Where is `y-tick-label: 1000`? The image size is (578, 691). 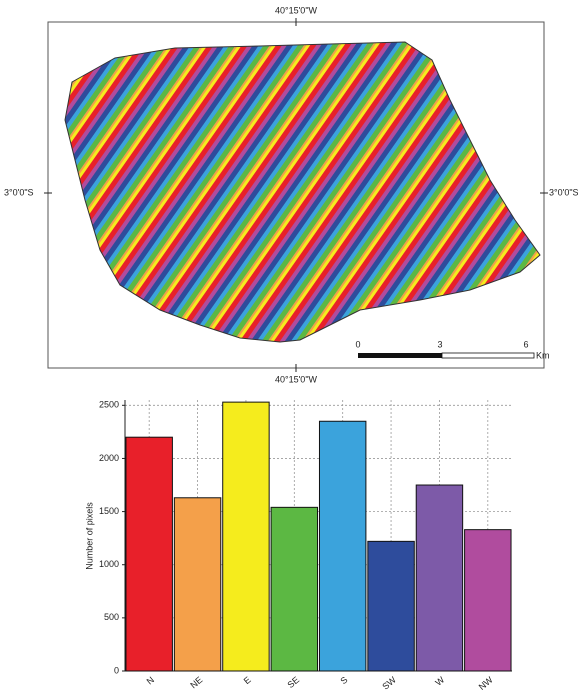
y-tick-label: 1000 is located at coordinates (109, 564).